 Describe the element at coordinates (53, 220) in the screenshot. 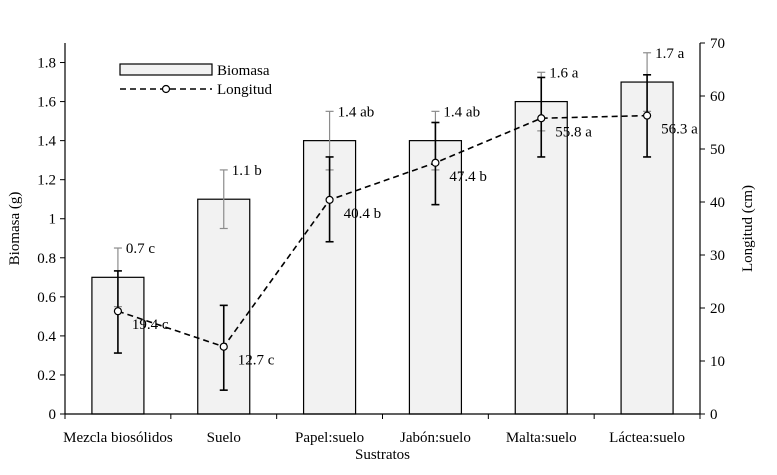

I see `y-tick-label-5: 1` at that location.